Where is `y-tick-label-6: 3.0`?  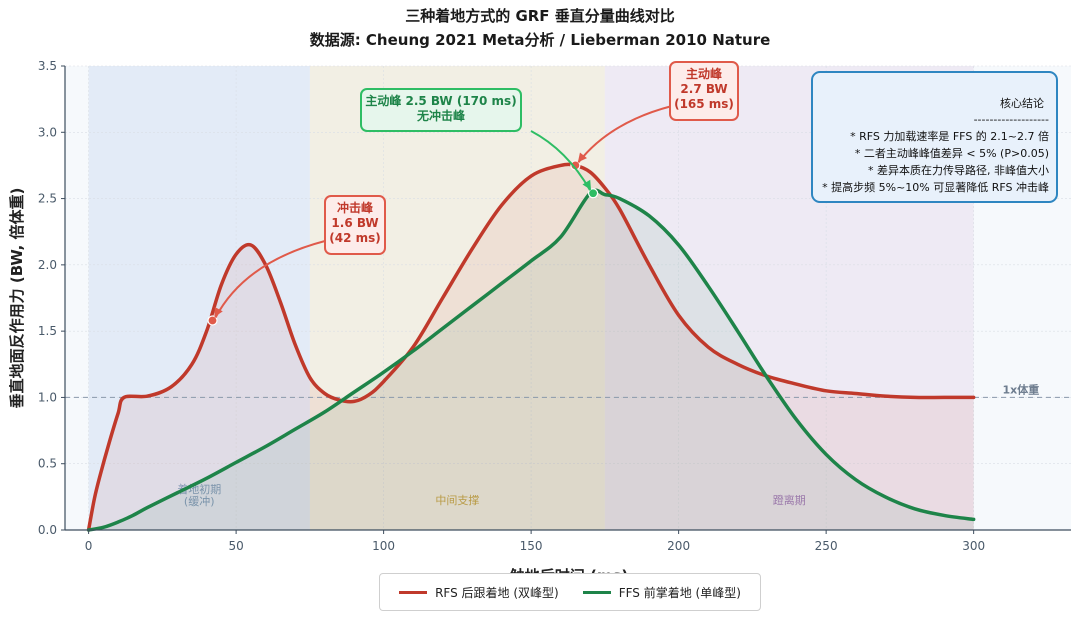
y-tick-label-6: 3.0 is located at coordinates (47, 132).